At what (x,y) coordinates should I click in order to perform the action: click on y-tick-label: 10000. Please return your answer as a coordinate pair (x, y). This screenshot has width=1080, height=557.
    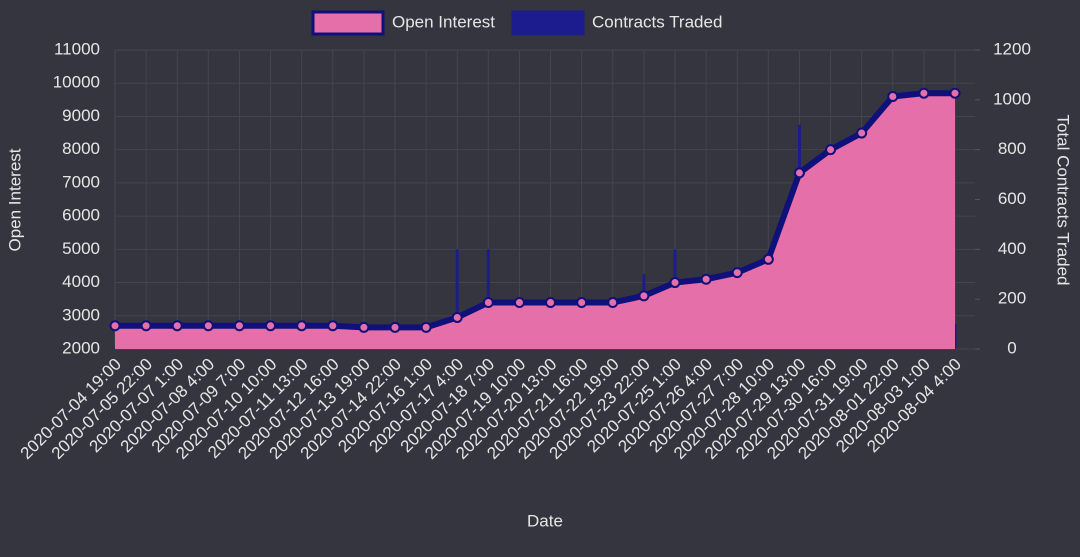
    Looking at the image, I should click on (76, 82).